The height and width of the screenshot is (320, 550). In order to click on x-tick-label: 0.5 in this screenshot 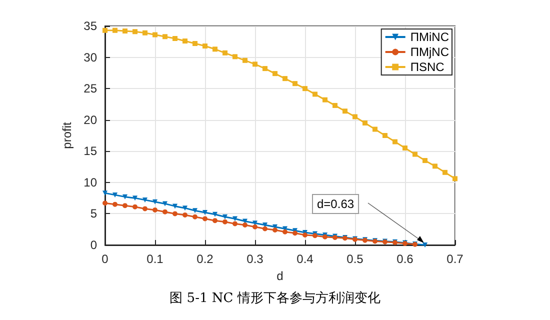, I will do `click(355, 259)`.